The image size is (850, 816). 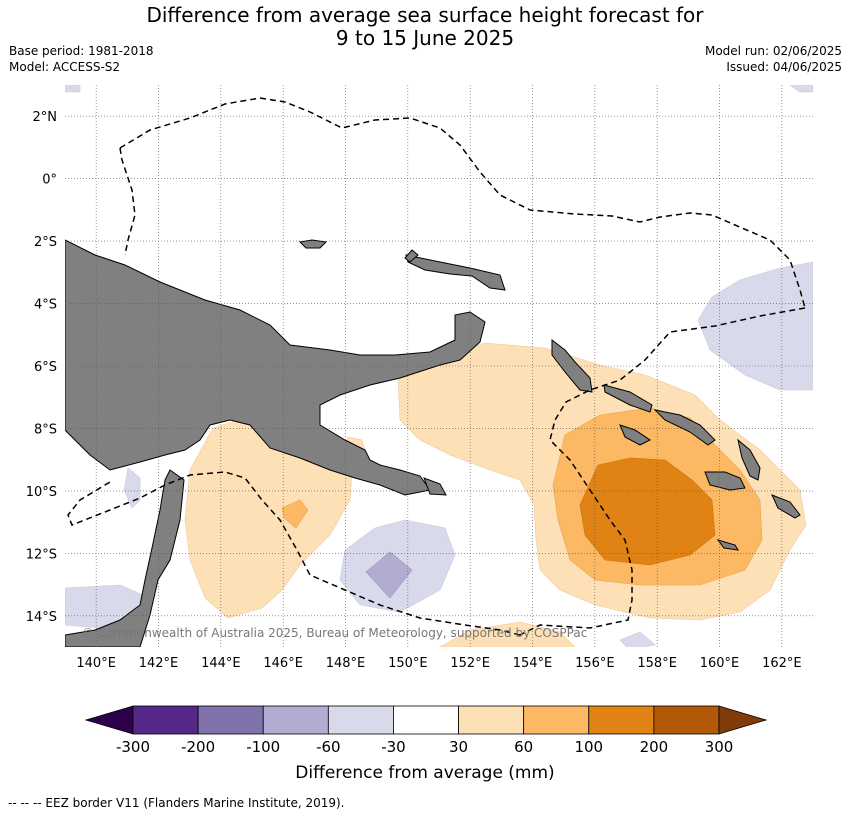 I want to click on anomaly-region-gulf-small-positive-medium, so click(x=295, y=514).